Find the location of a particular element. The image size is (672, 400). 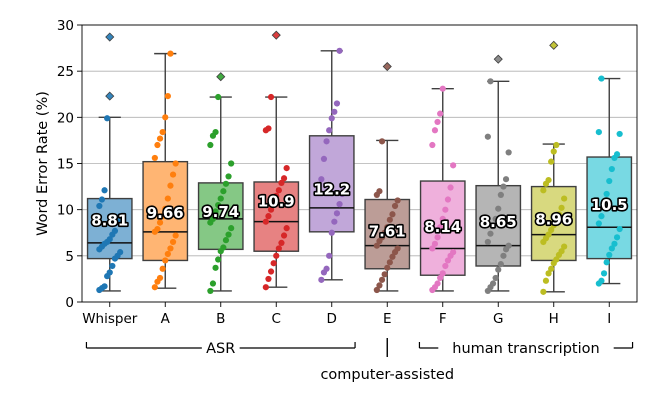

y-tick-label: 25 is located at coordinates (65, 72).